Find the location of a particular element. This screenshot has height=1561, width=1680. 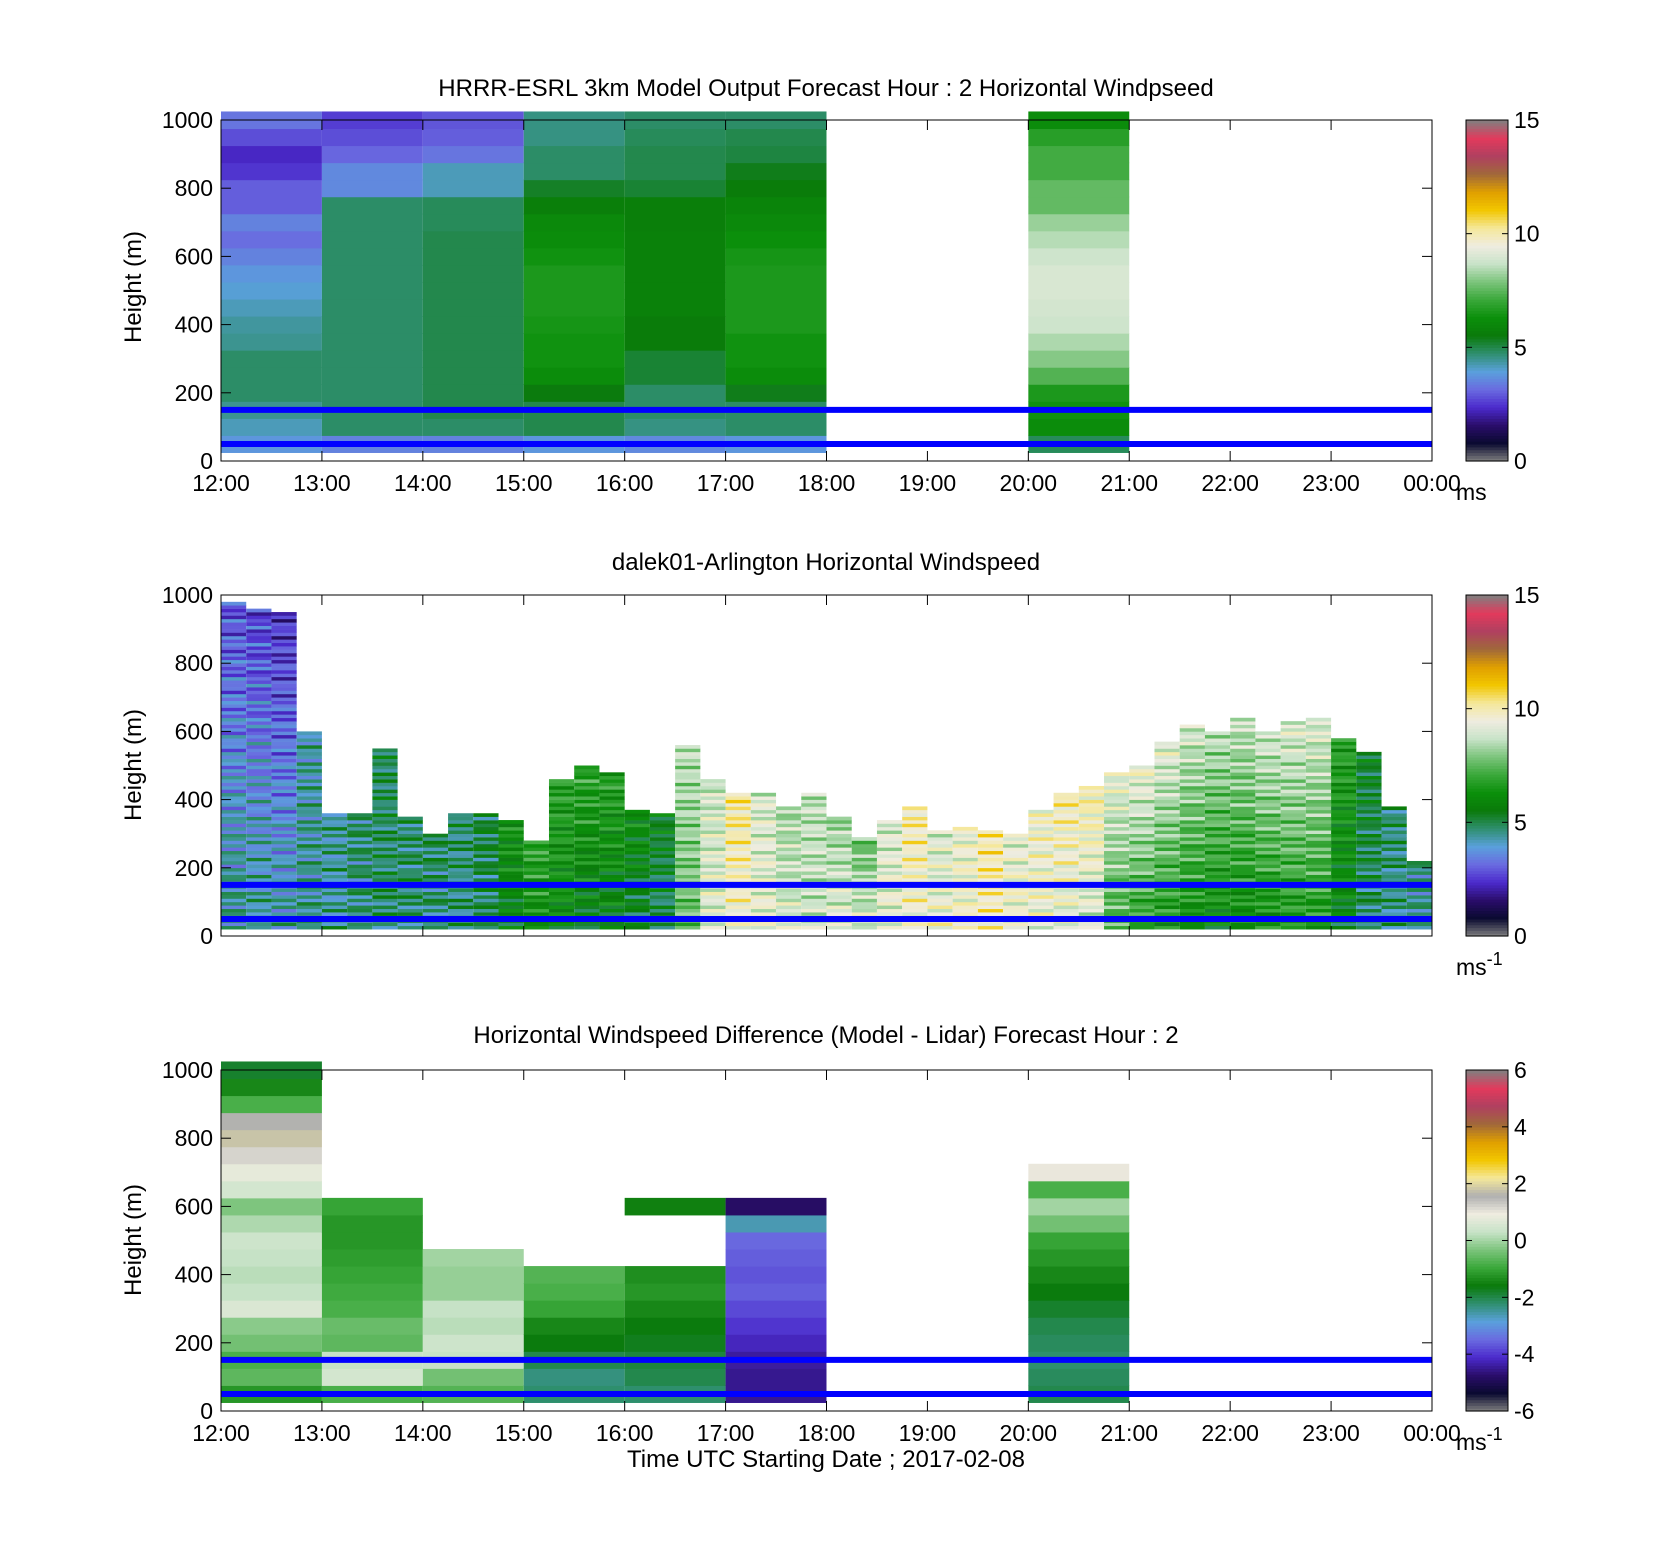

y-tick-label: 600 is located at coordinates (194, 731).